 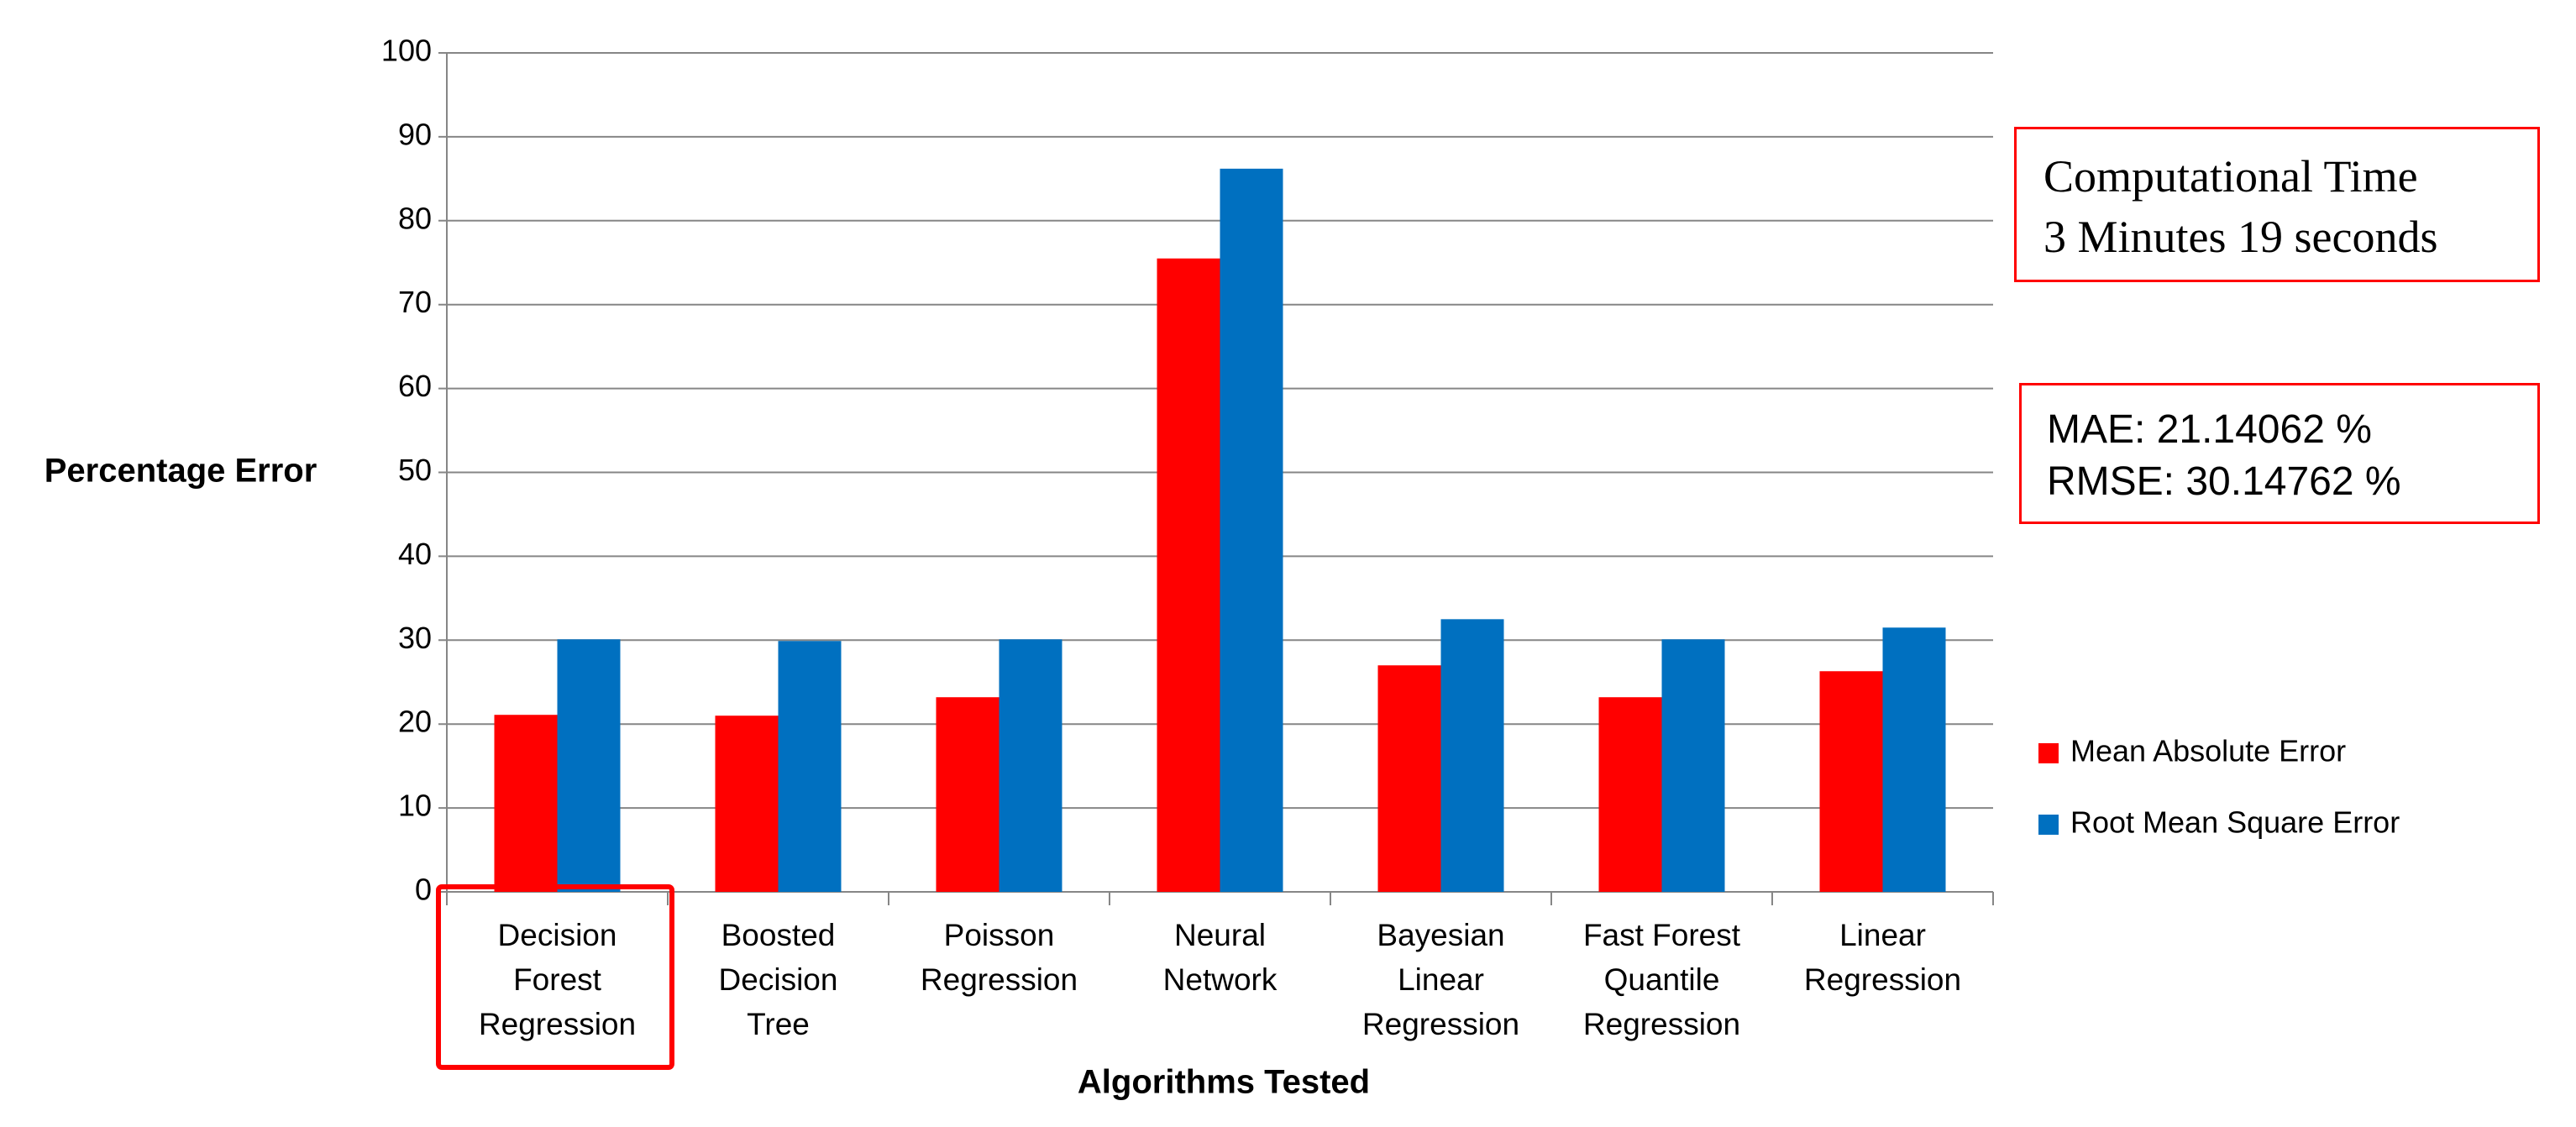 What do you see at coordinates (2208, 751) in the screenshot?
I see `legend-label: Mean Absolute Error` at bounding box center [2208, 751].